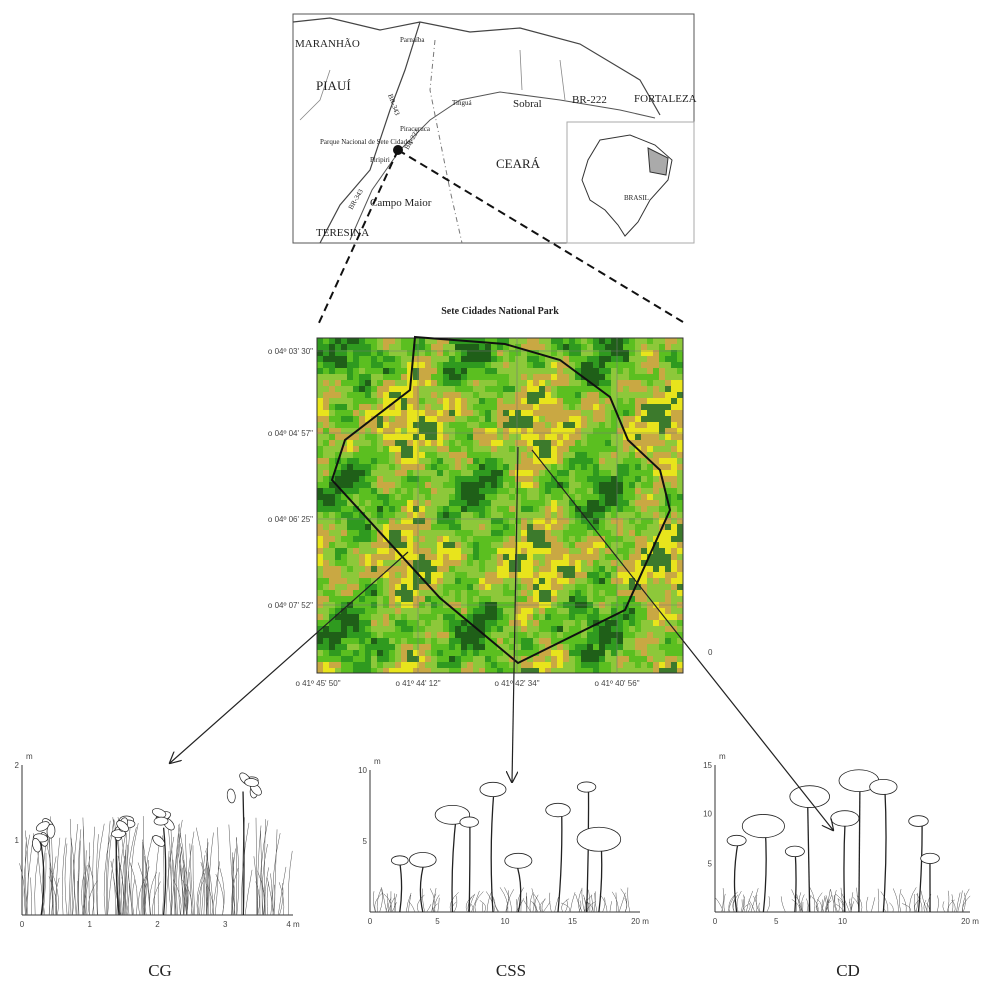 This screenshot has height=992, width=986. What do you see at coordinates (380, 160) in the screenshot?
I see `map-label: Piripiri` at bounding box center [380, 160].